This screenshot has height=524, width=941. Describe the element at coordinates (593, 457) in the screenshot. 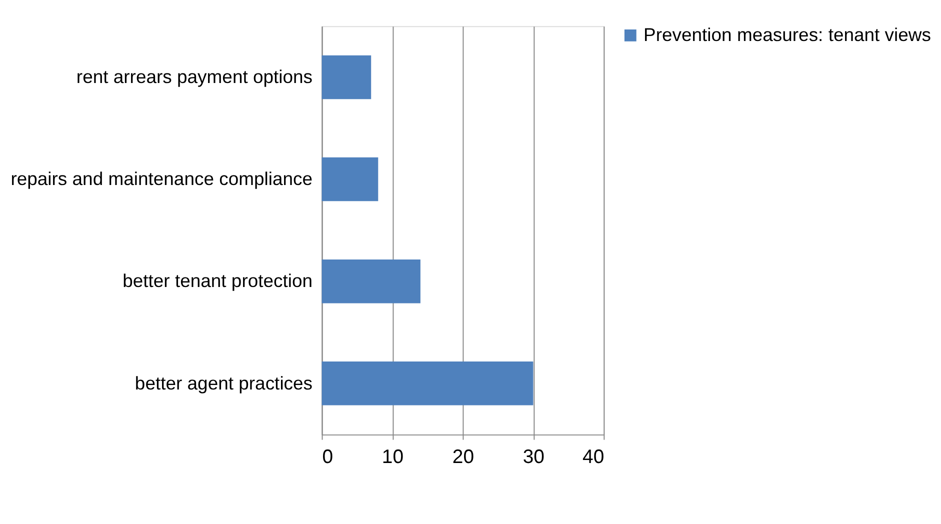

I see `x-tick-label: 40` at that location.